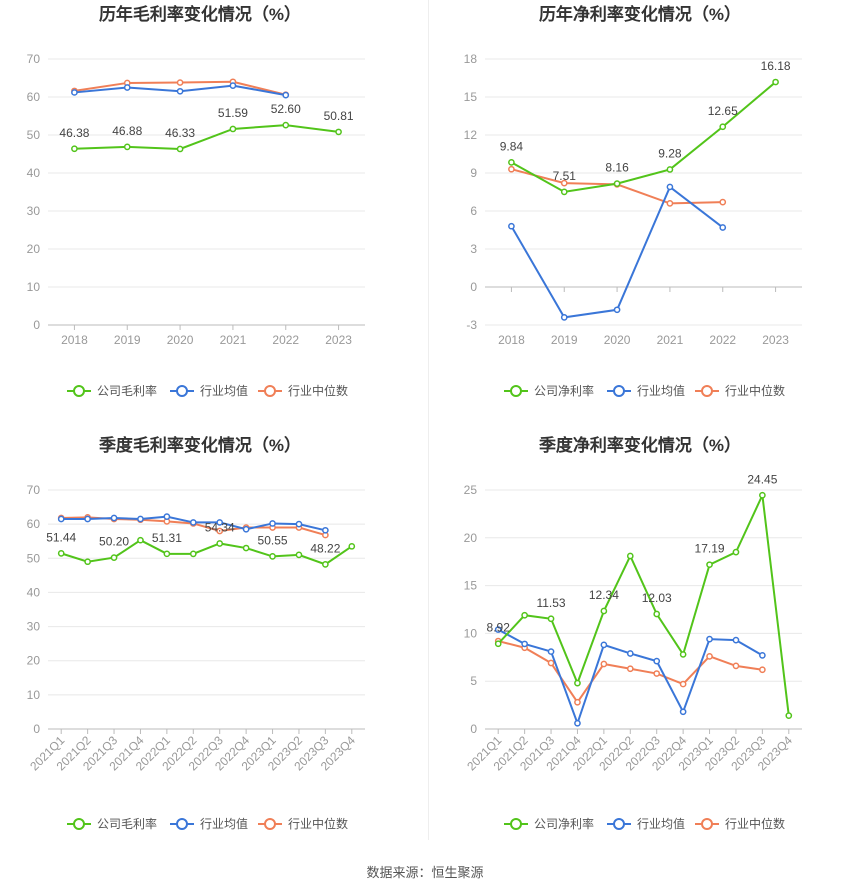 This screenshot has width=850, height=891. What do you see at coordinates (74, 133) in the screenshot?
I see `data-label: 46.38` at bounding box center [74, 133].